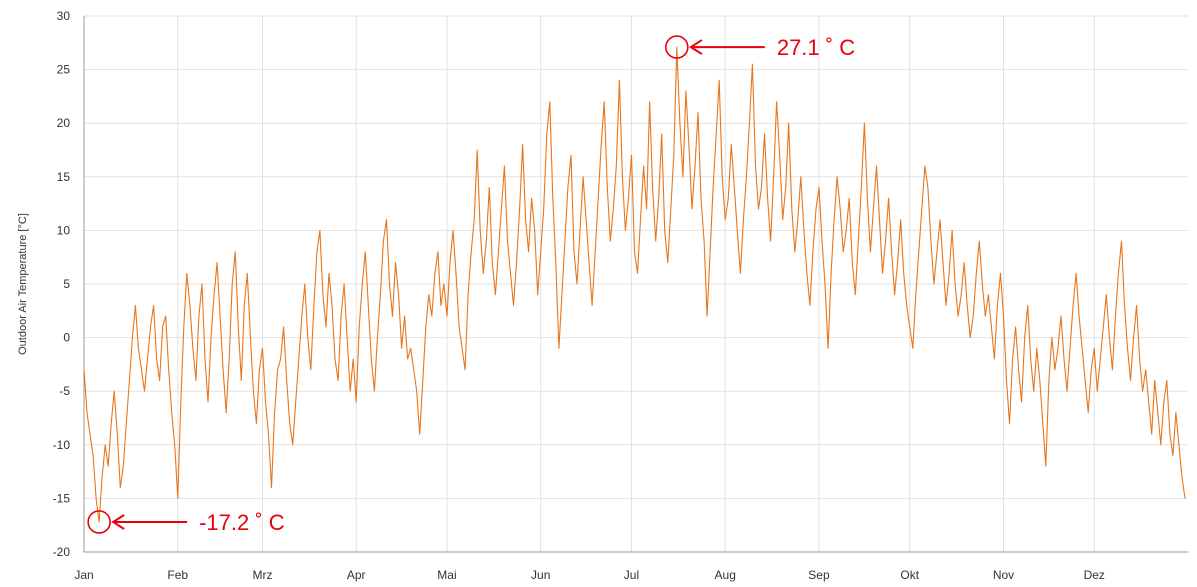 This screenshot has width=1197, height=587. Describe the element at coordinates (62, 552) in the screenshot. I see `y-tick-label: -20` at that location.